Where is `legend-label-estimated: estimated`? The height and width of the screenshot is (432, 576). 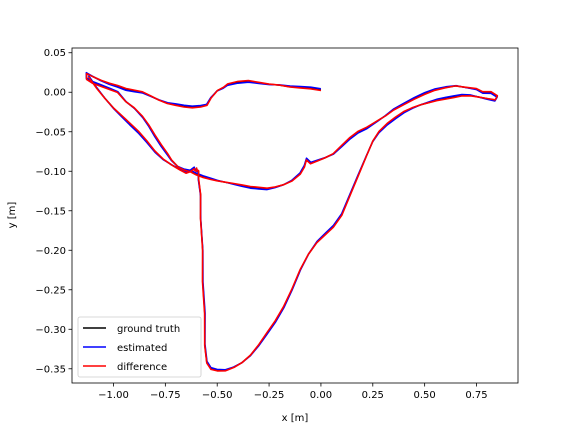 legend-label-estimated: estimated is located at coordinates (142, 348).